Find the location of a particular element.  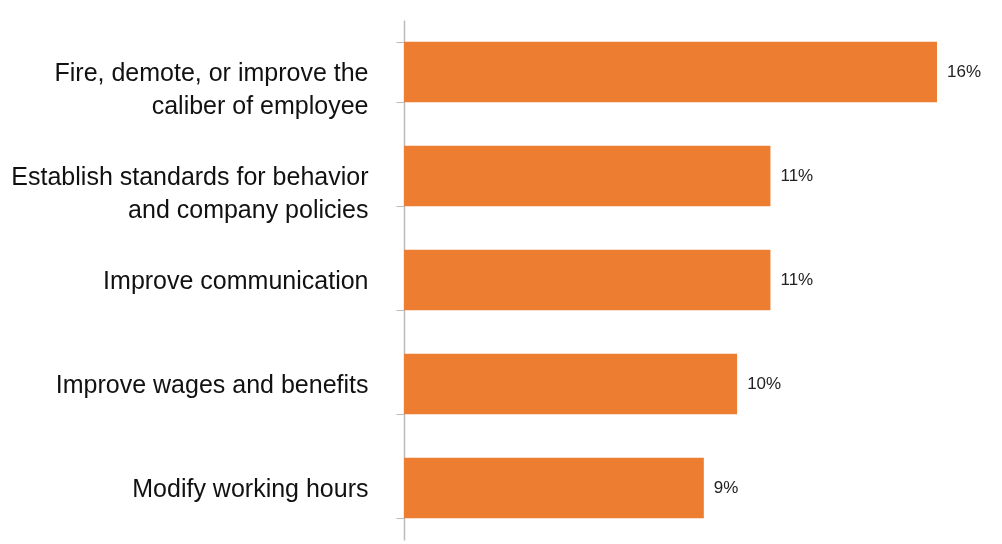

y-tick-label: Establish standards for behavior and company policies is located at coordinates (190, 192).